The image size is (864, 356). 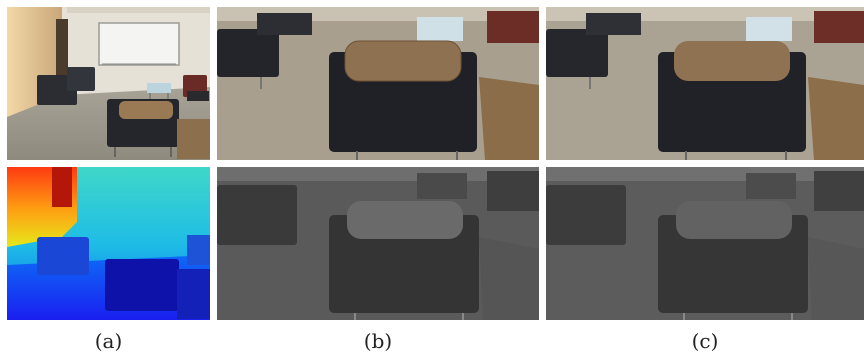 I want to click on caption-c: (c), so click(x=705, y=341).